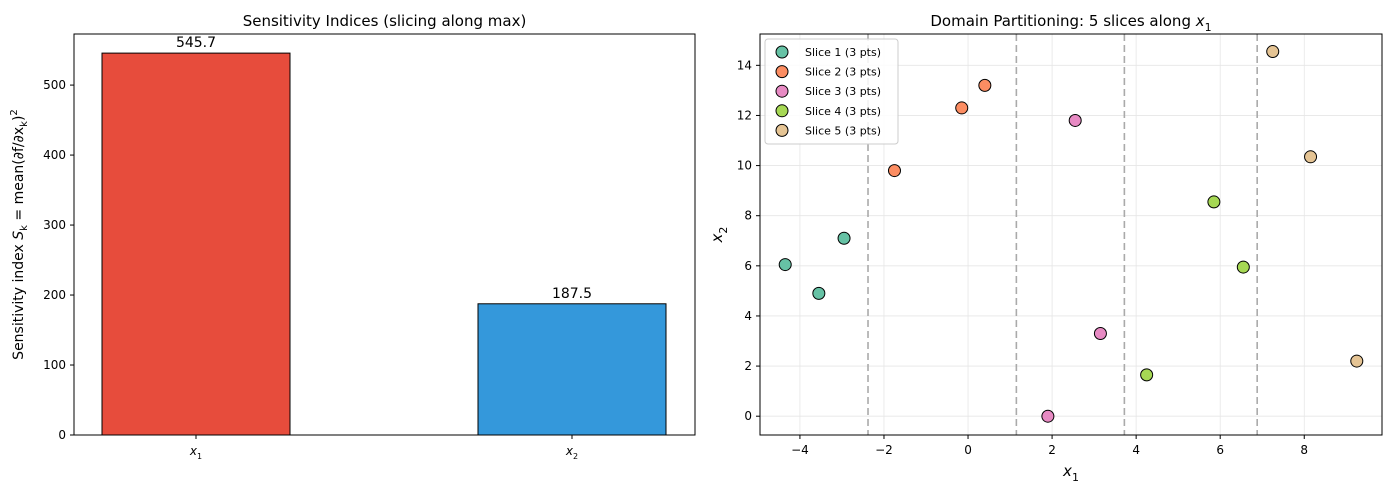  I want to click on chart-title: Domain Partitioning: 5 slices along x1​, so click(1070, 23).